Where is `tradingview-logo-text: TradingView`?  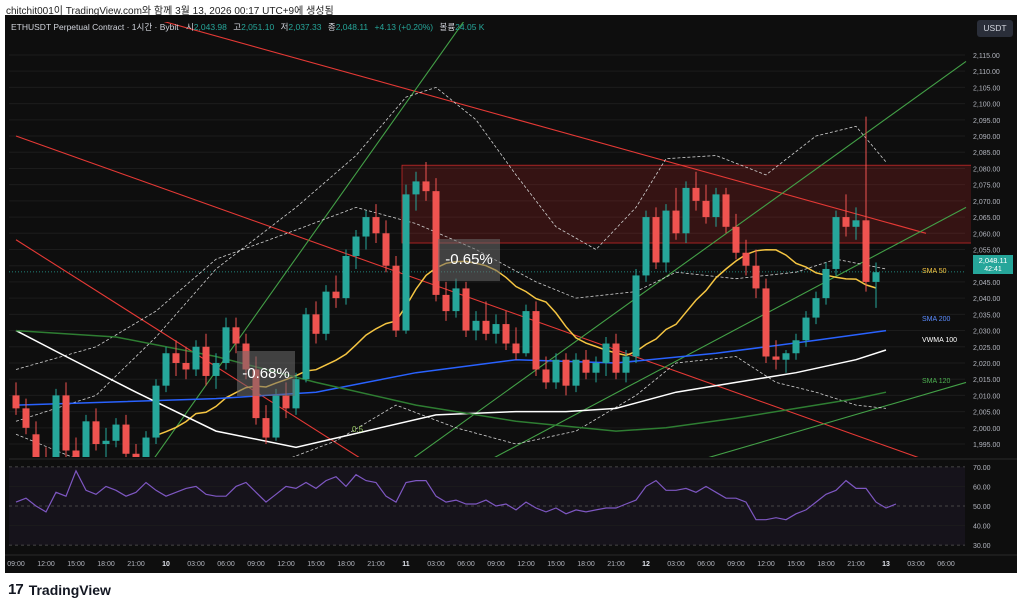
tradingview-logo-text: TradingView is located at coordinates (69, 589).